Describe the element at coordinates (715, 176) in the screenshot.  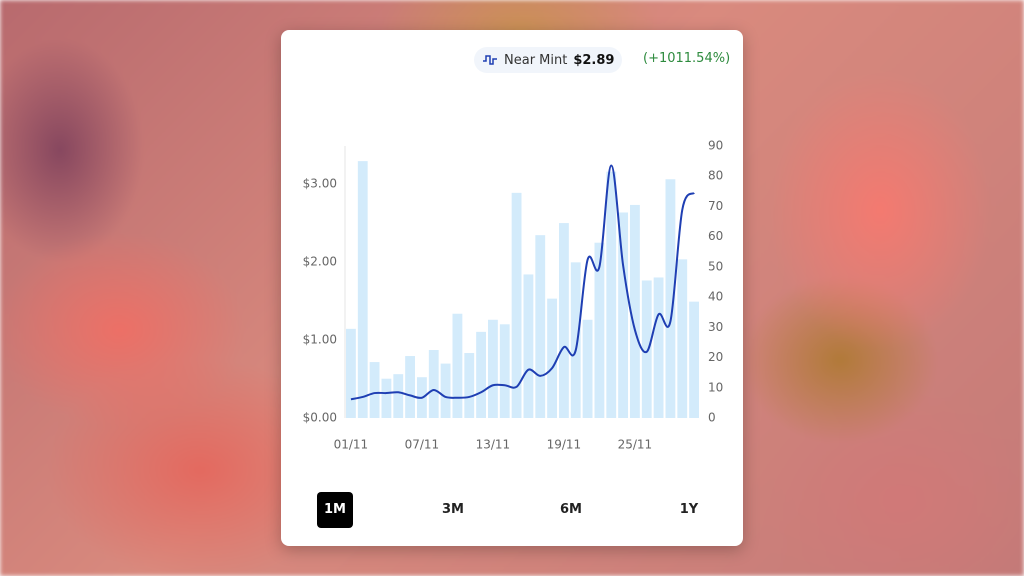
I see `y2-tick-label: 80` at that location.